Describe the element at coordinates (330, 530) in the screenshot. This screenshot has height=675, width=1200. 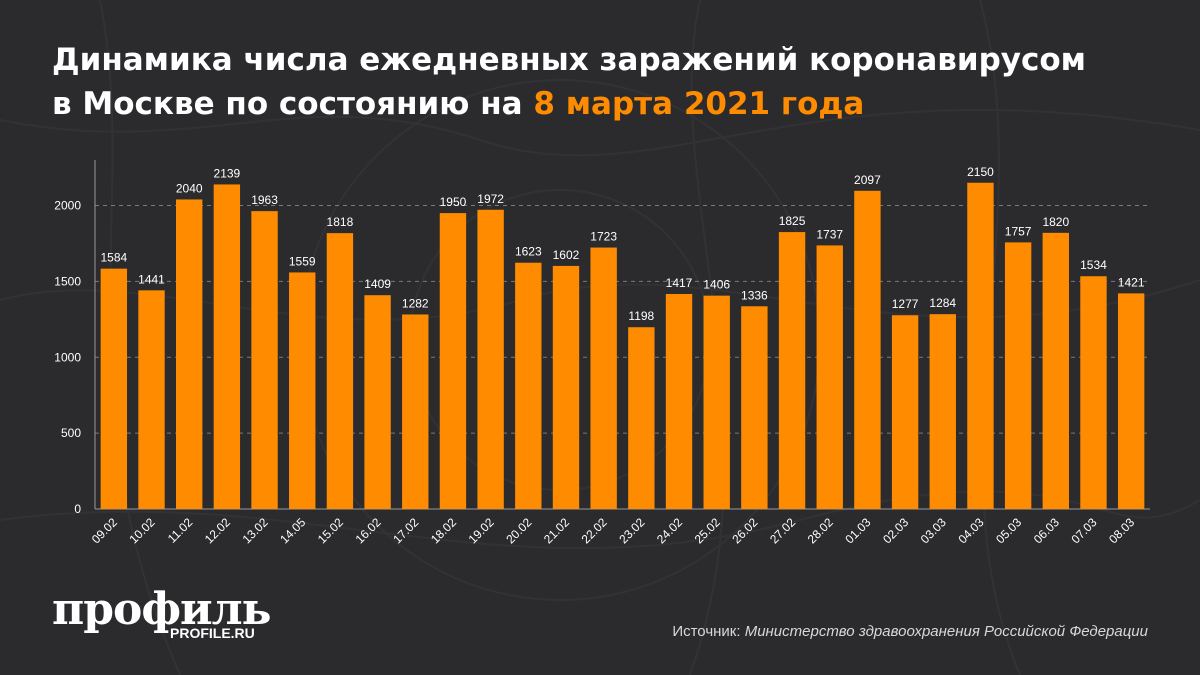
I see `x-tick-label: 15.02` at that location.